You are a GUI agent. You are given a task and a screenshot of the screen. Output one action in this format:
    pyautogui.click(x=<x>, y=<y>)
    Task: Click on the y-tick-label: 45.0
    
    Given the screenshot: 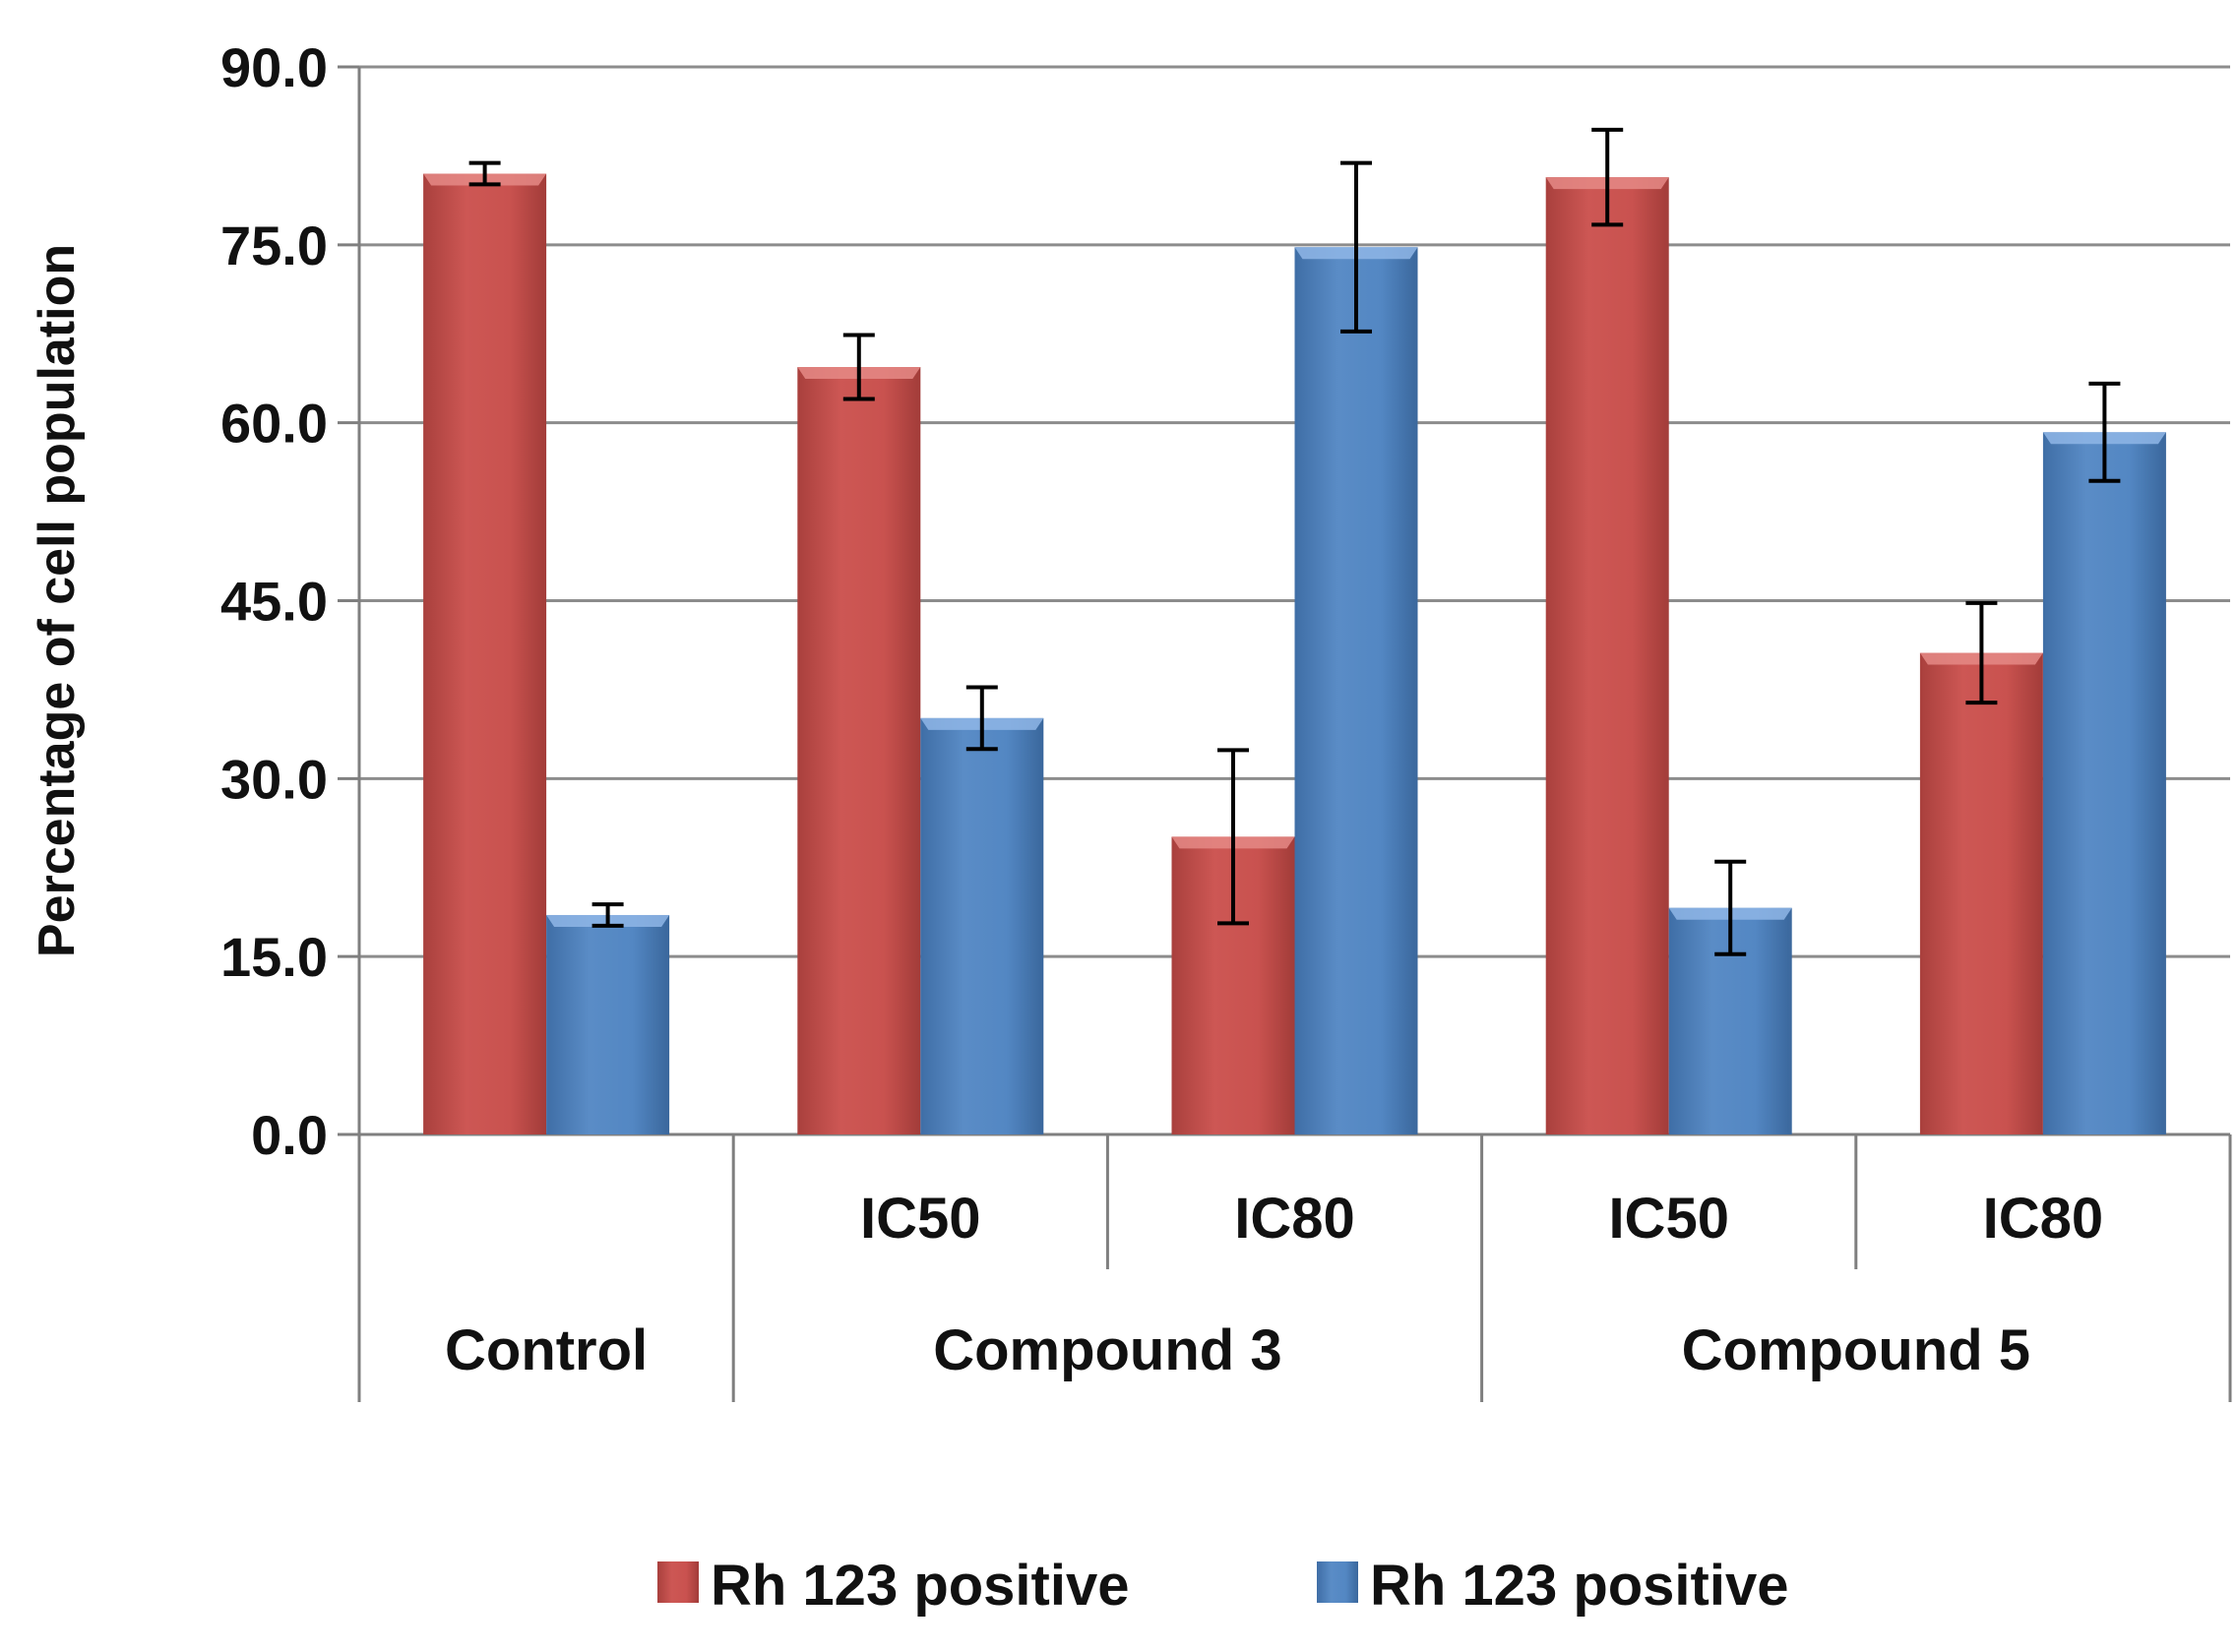 What is the action you would take?
    pyautogui.click(x=274, y=602)
    